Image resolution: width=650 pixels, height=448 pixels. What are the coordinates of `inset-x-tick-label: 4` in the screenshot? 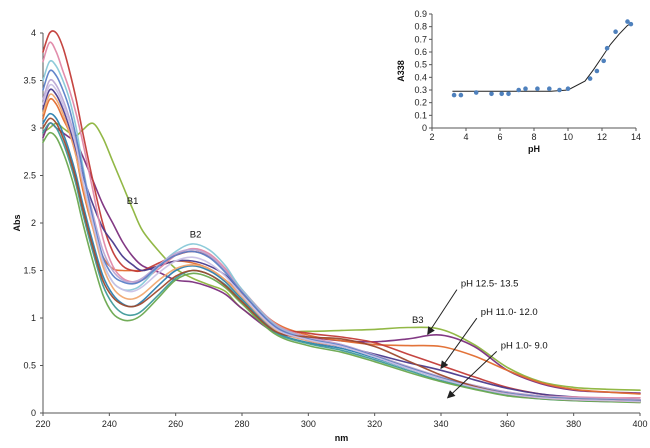 It's located at (465, 137).